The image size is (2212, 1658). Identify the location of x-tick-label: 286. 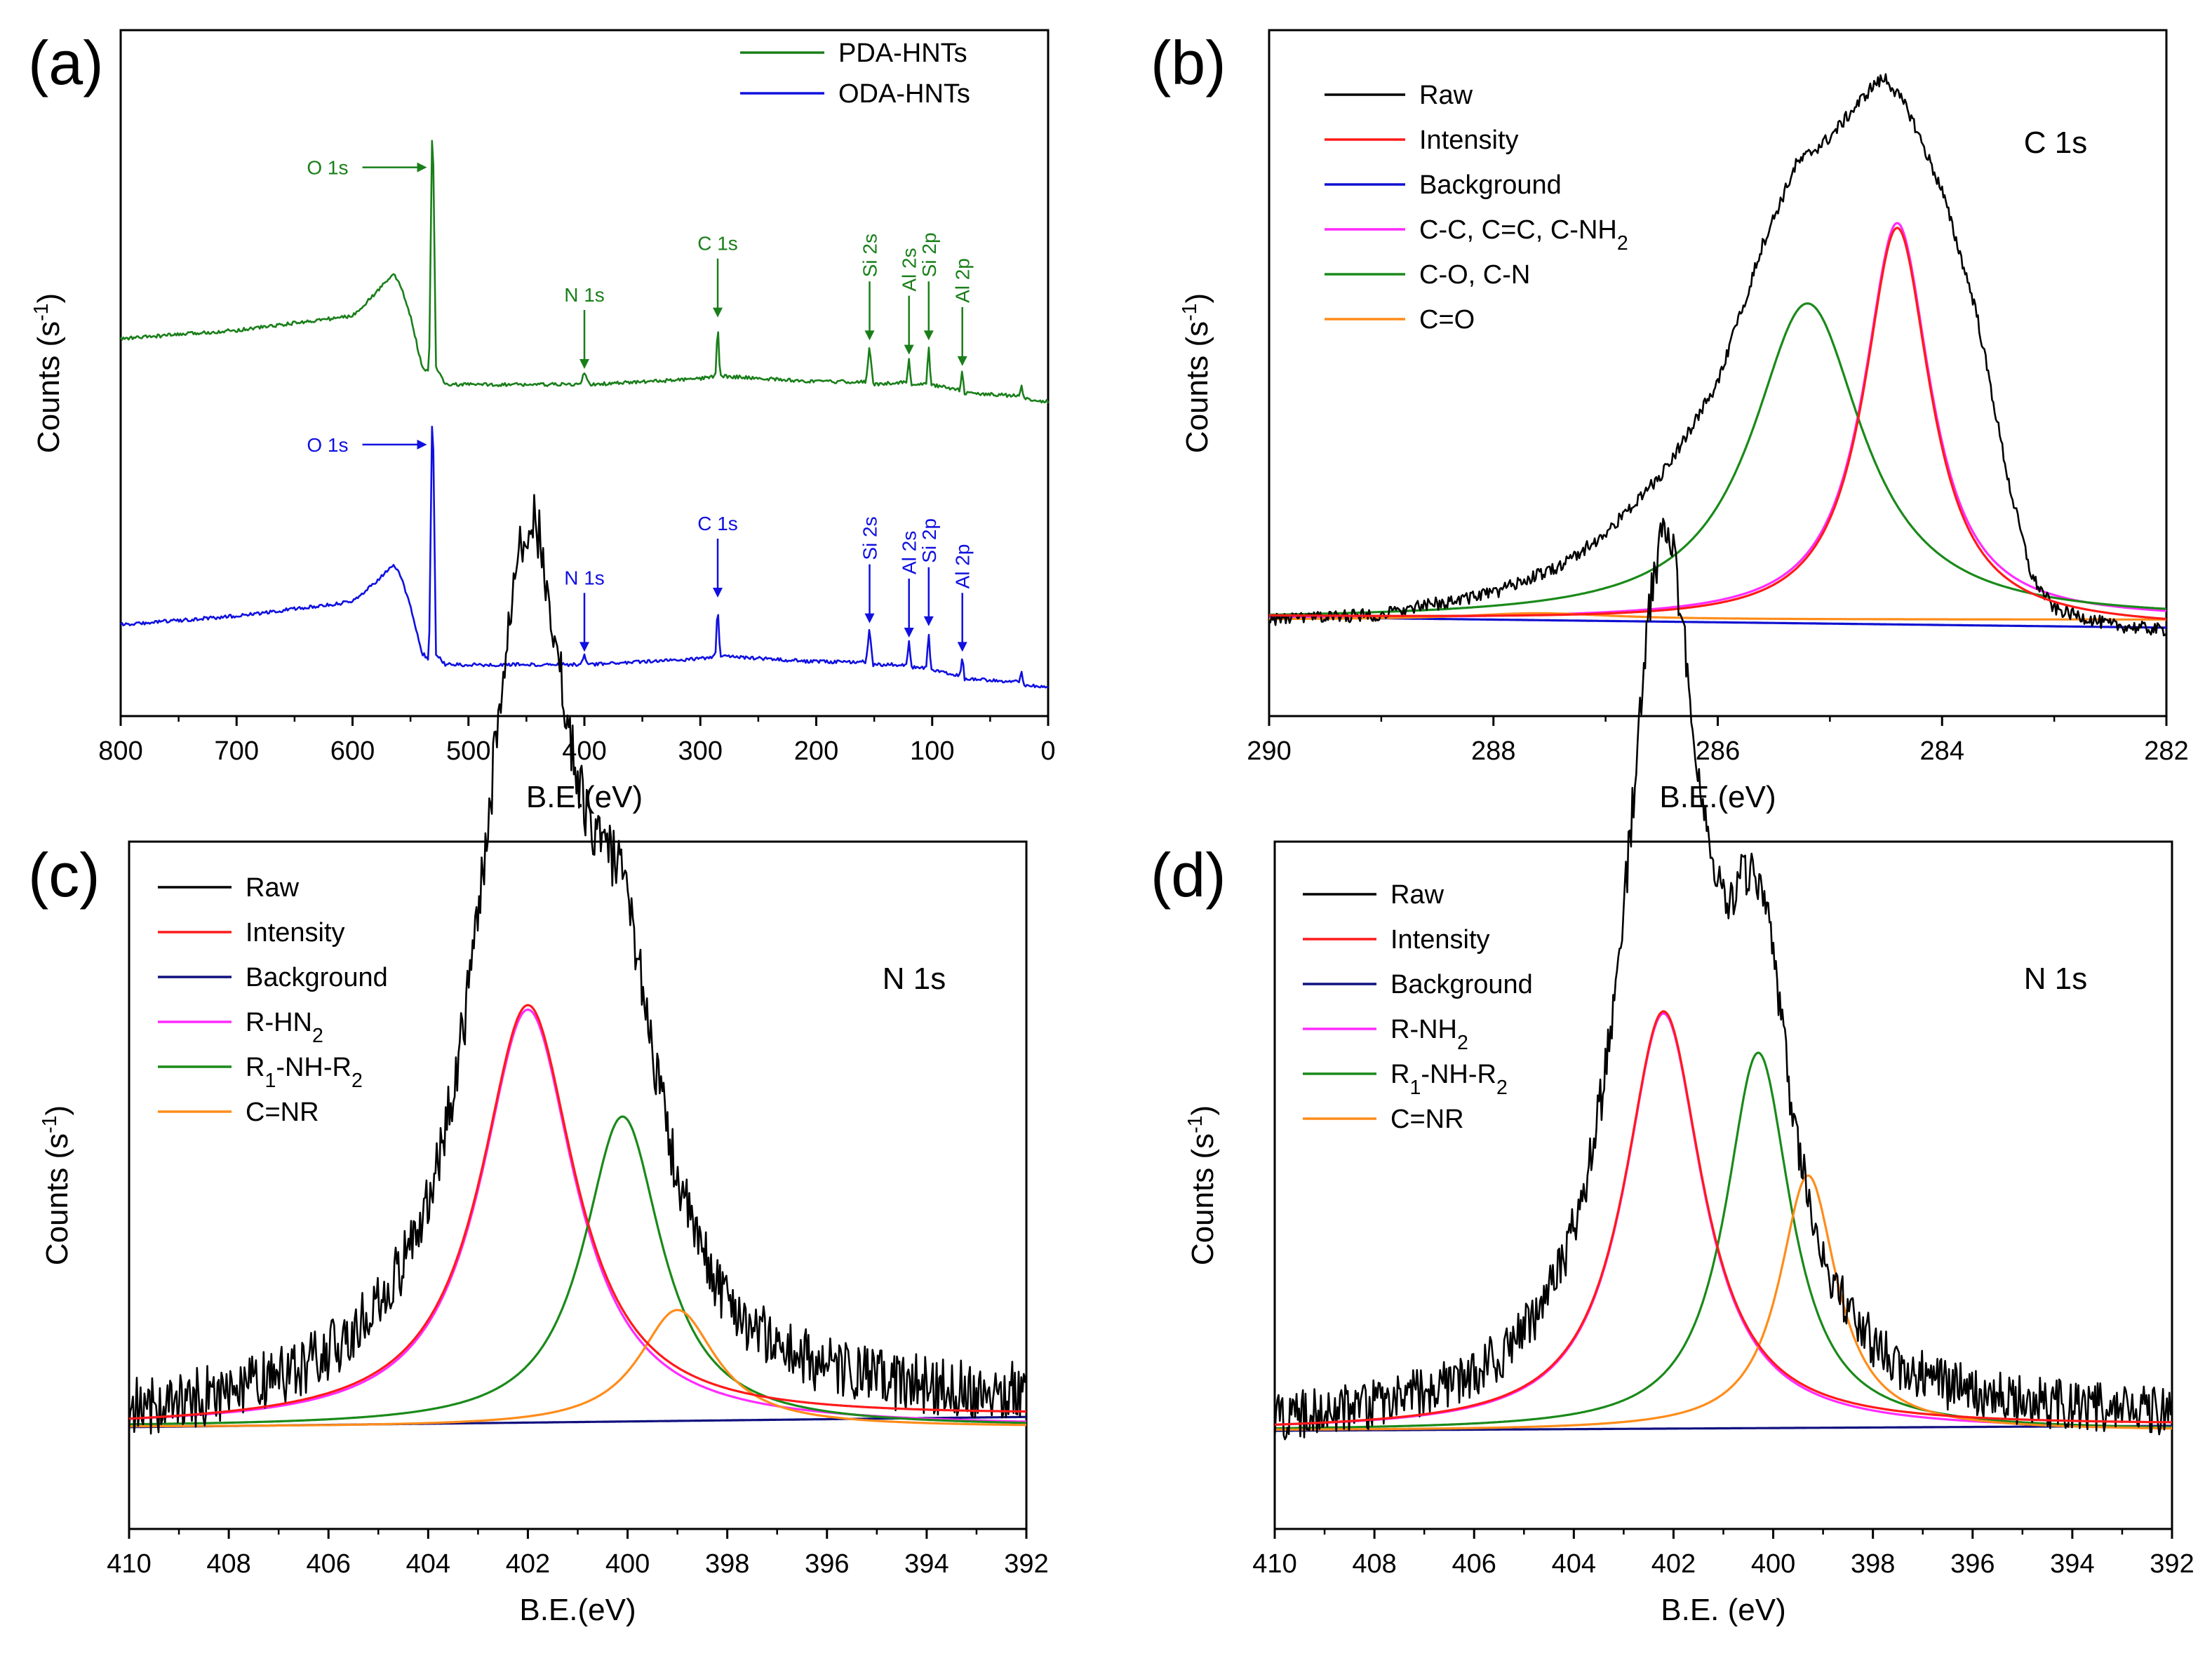
(1718, 751).